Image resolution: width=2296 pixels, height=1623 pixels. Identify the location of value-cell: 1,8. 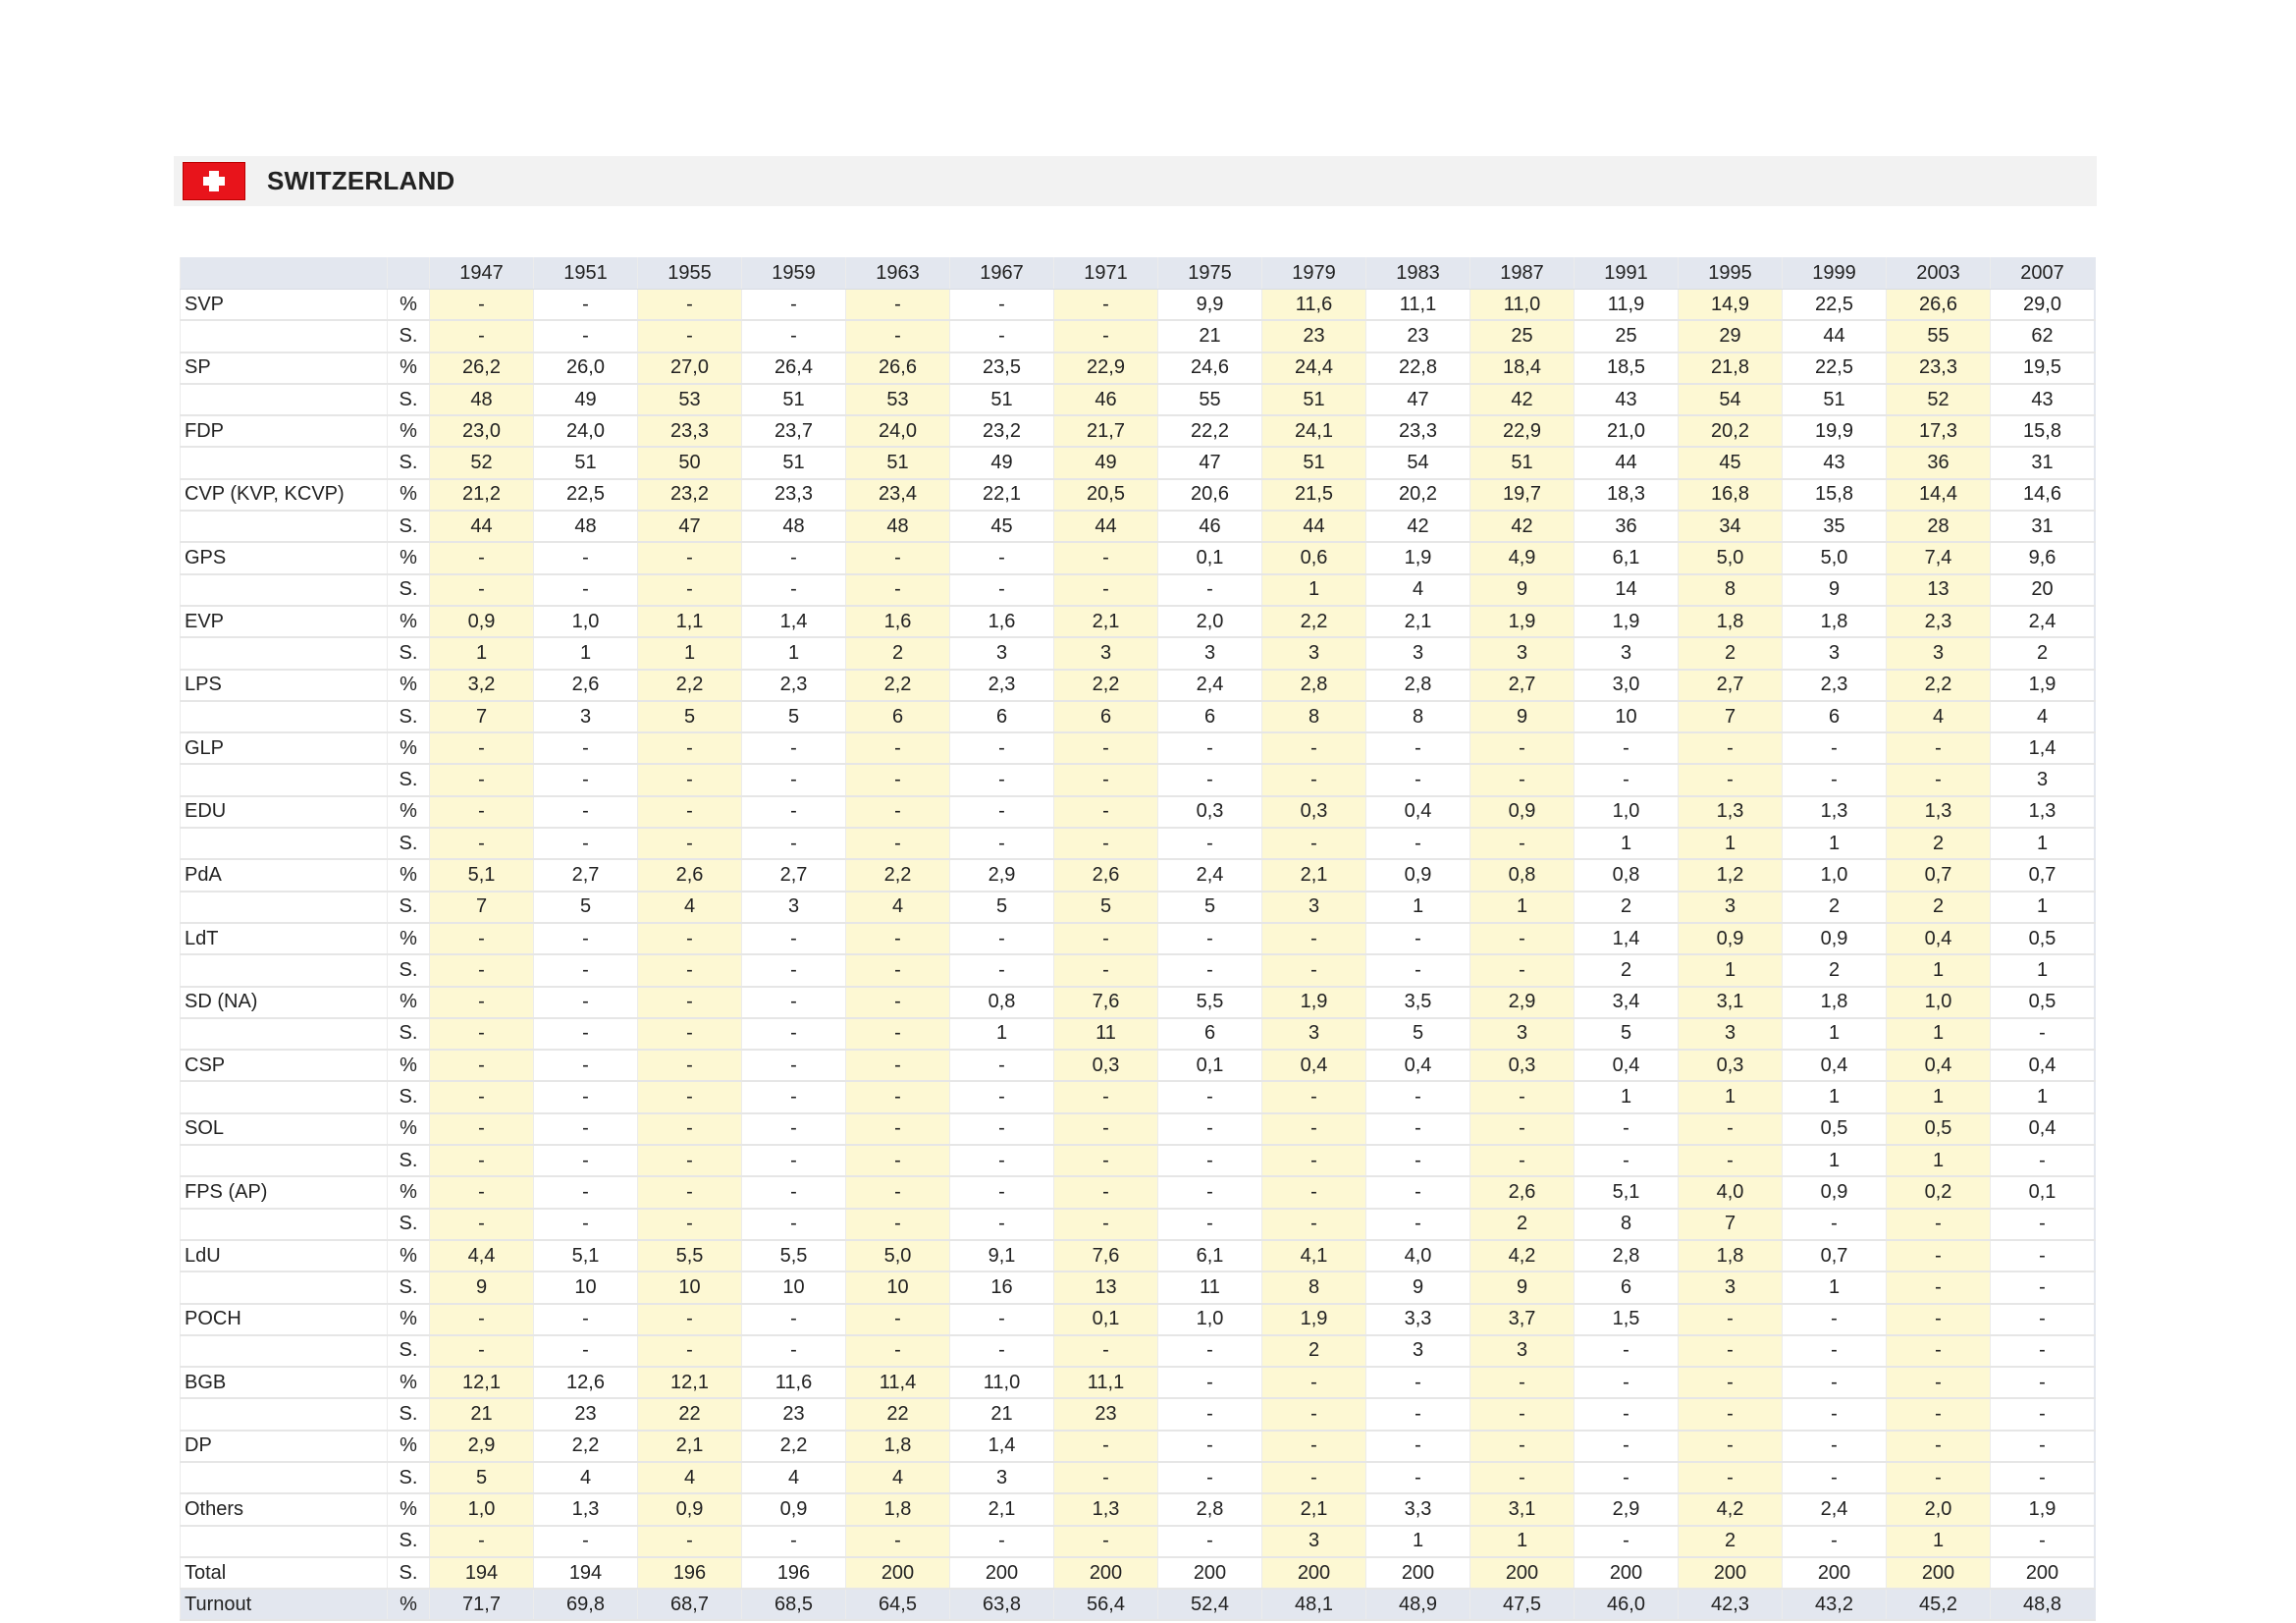
(897, 1446).